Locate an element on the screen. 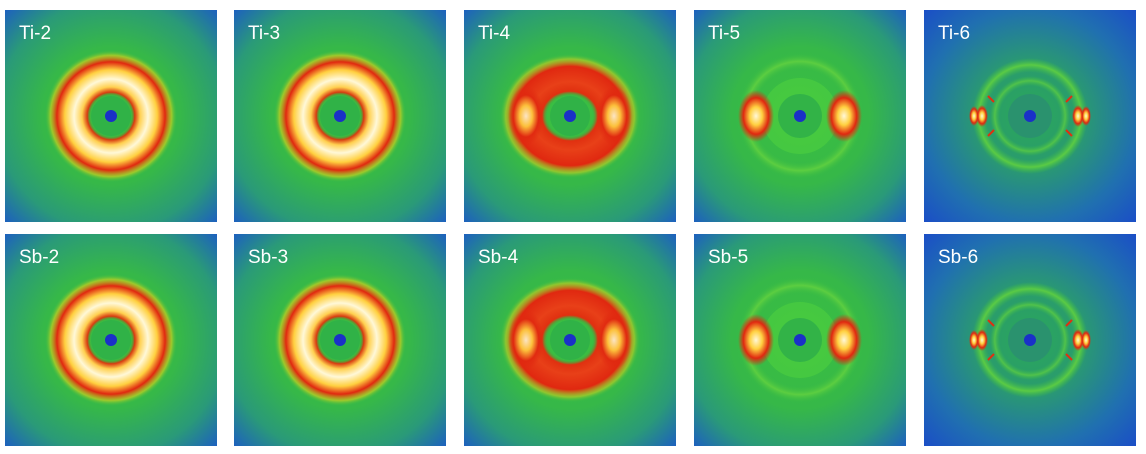 Image resolution: width=1146 pixels, height=454 pixels. pattern-panel: Ti-2 is located at coordinates (111, 116).